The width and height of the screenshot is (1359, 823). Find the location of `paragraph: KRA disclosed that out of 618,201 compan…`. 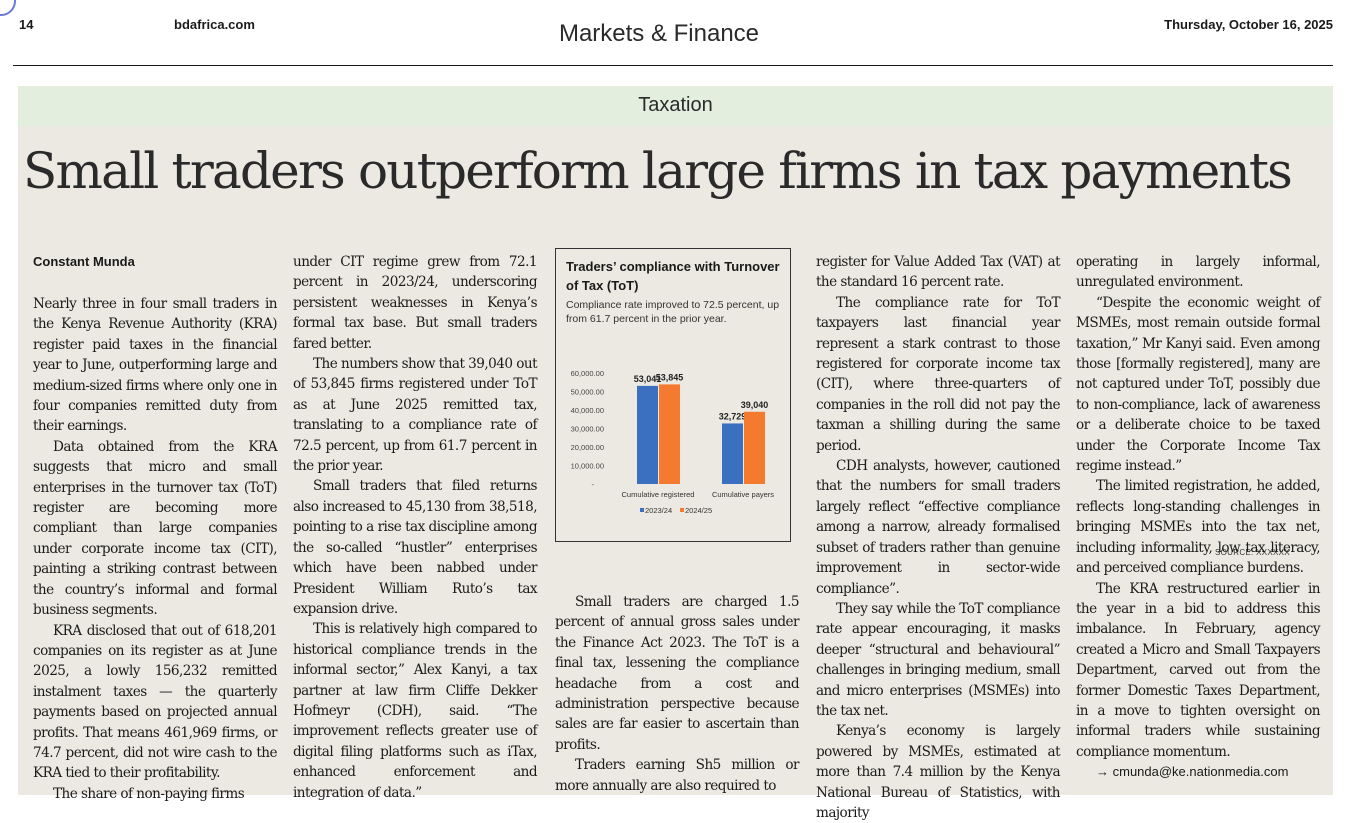

paragraph: KRA disclosed that out of 618,201 compan… is located at coordinates (155, 702).